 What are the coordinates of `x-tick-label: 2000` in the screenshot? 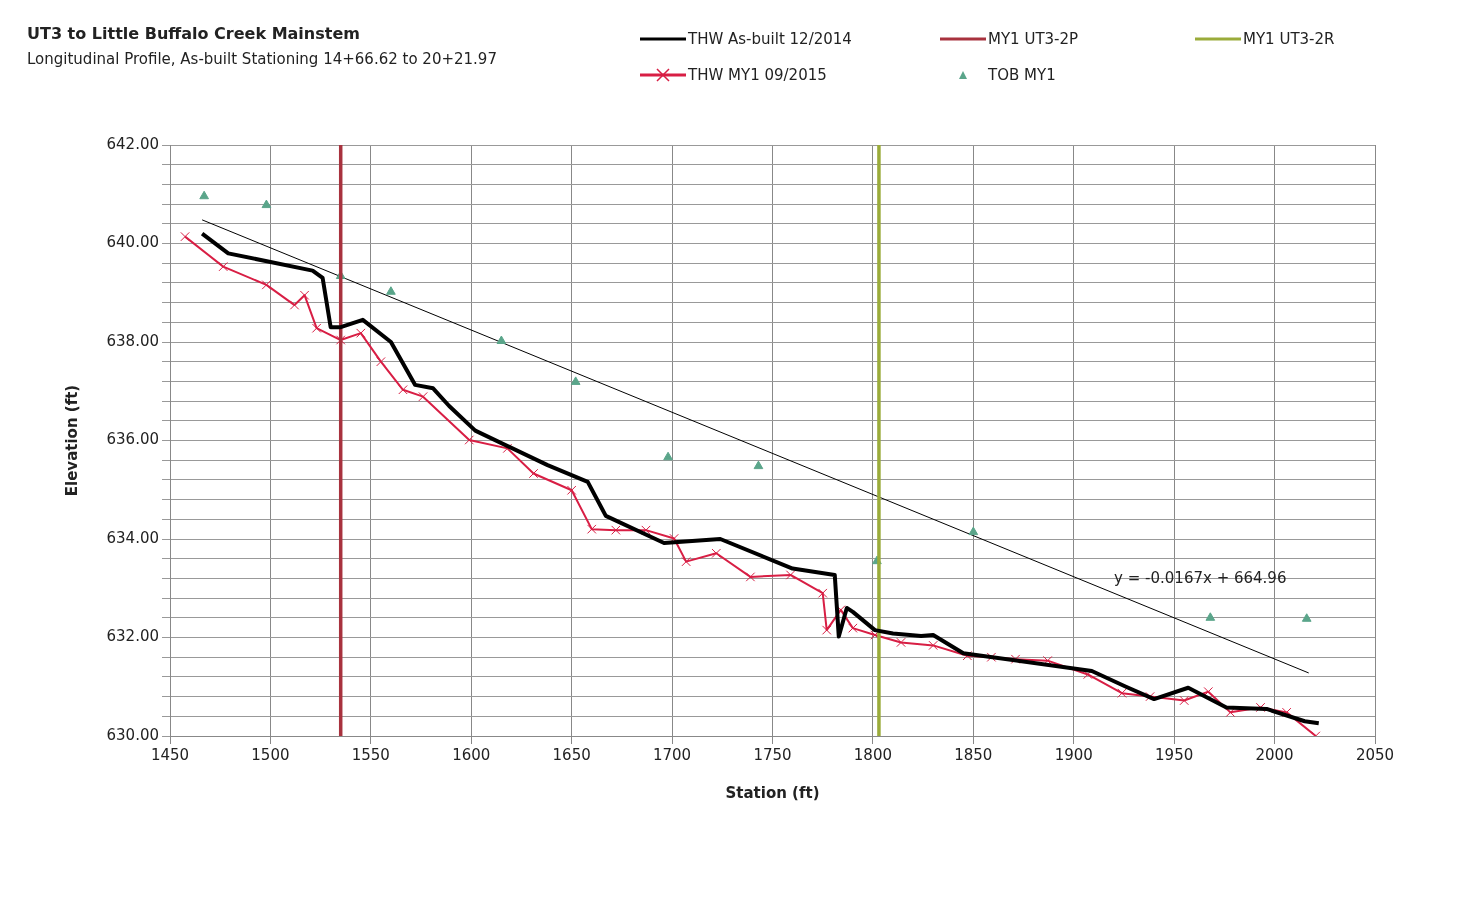 It's located at (1274, 754).